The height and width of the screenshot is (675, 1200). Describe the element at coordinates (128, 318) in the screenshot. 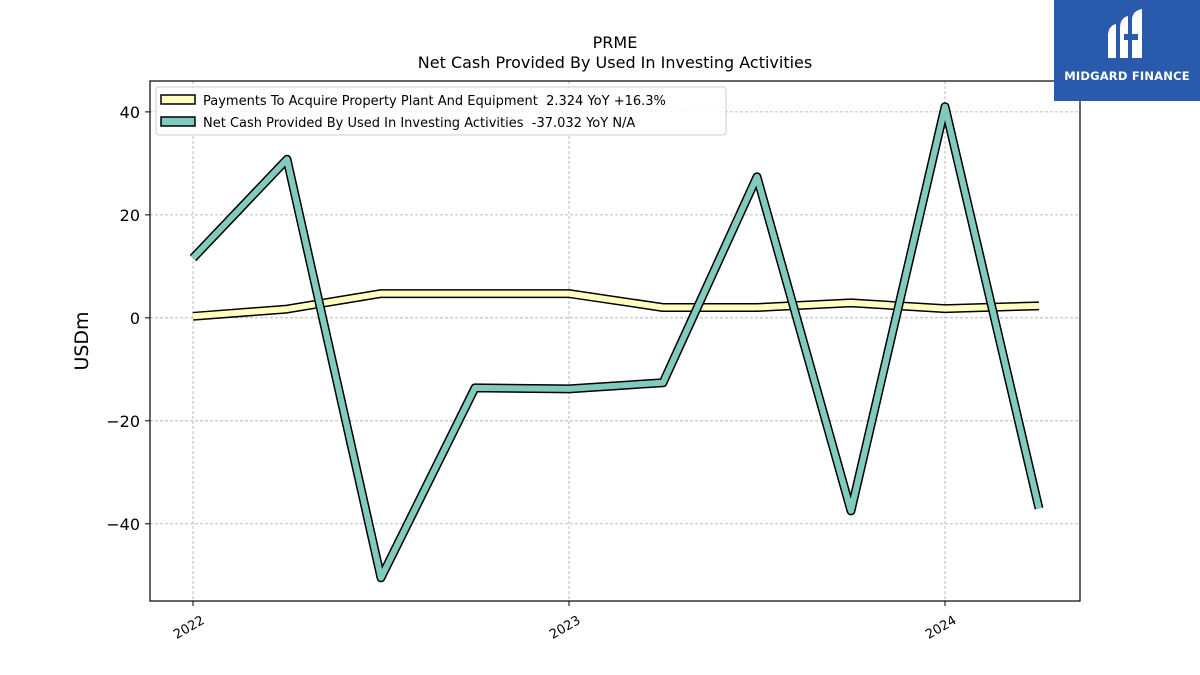

I see `y-axis-ticks: 40 20 0 −20 −40` at that location.